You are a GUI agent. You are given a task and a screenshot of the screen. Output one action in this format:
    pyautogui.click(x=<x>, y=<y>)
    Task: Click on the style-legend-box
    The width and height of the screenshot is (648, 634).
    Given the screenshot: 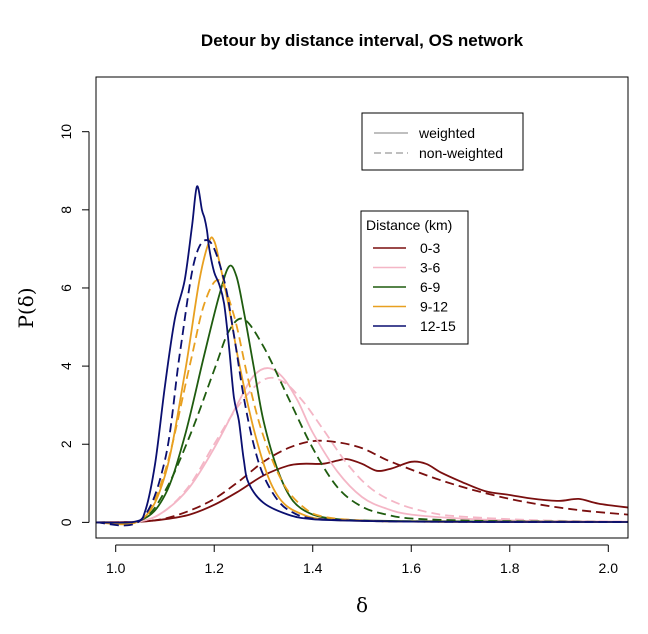 What is the action you would take?
    pyautogui.click(x=442, y=141)
    